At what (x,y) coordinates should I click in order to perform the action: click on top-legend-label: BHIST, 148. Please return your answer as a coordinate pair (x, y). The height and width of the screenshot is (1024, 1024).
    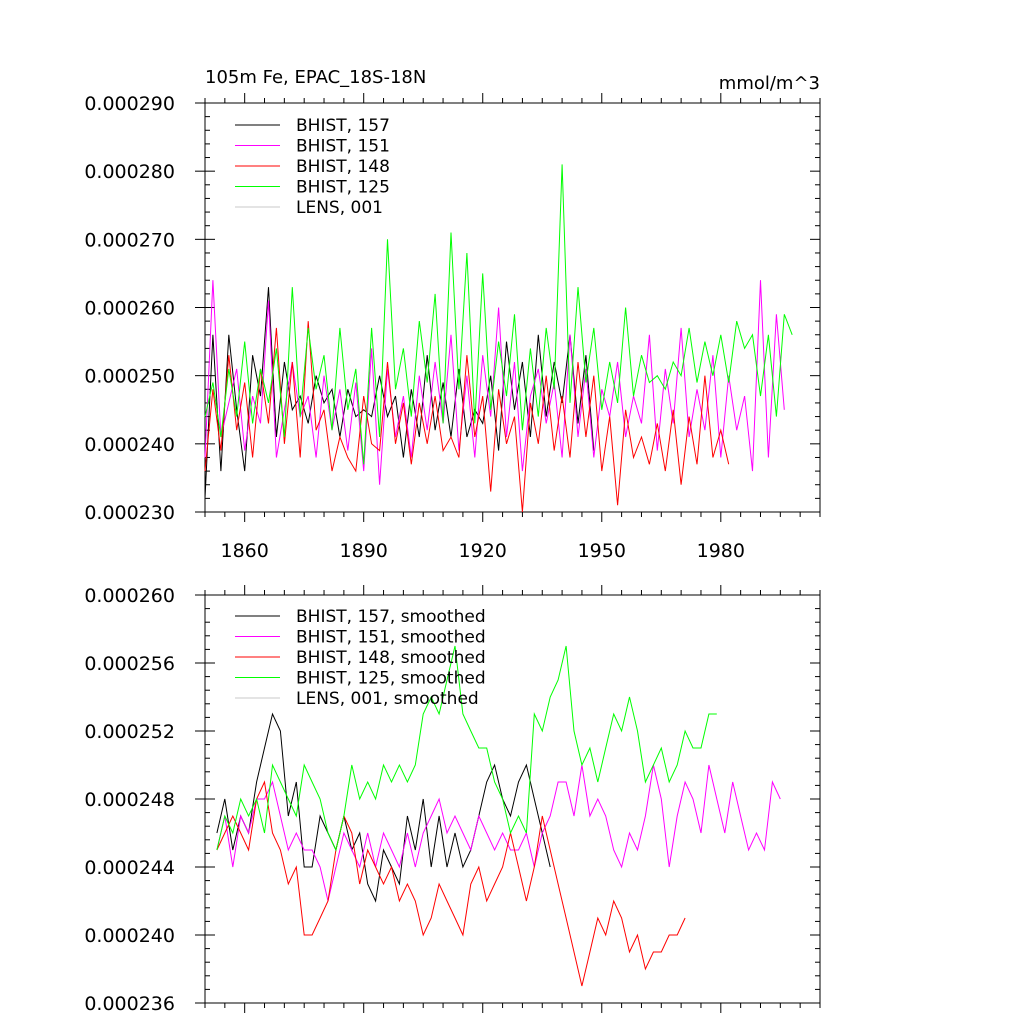
    Looking at the image, I should click on (343, 167).